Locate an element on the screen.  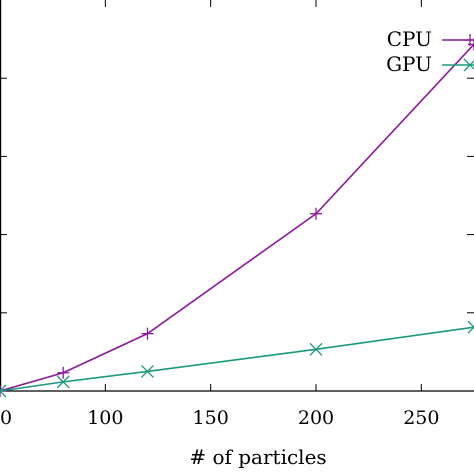
x-tick-label: 200 is located at coordinates (316, 418).